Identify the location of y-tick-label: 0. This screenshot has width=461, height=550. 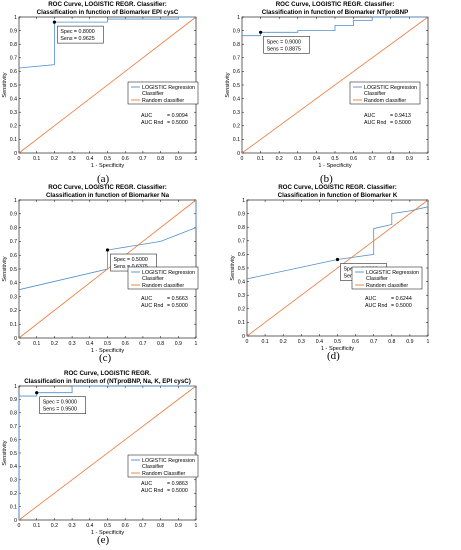
(238, 154).